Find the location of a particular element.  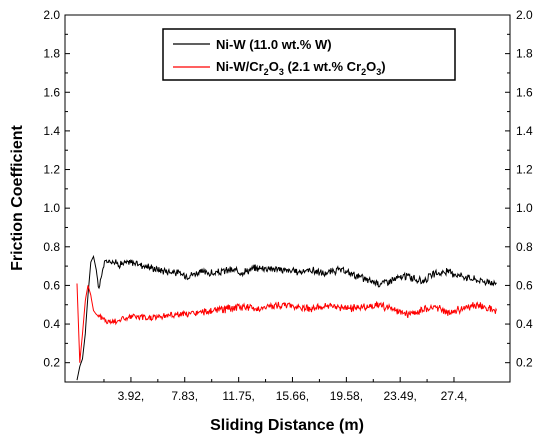

y-tick-label-right: 0.8 is located at coordinates (524, 247).